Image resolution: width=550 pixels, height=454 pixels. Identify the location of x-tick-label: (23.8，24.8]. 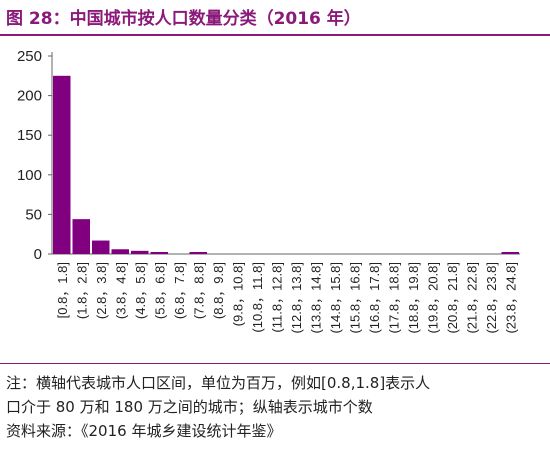
(510, 298).